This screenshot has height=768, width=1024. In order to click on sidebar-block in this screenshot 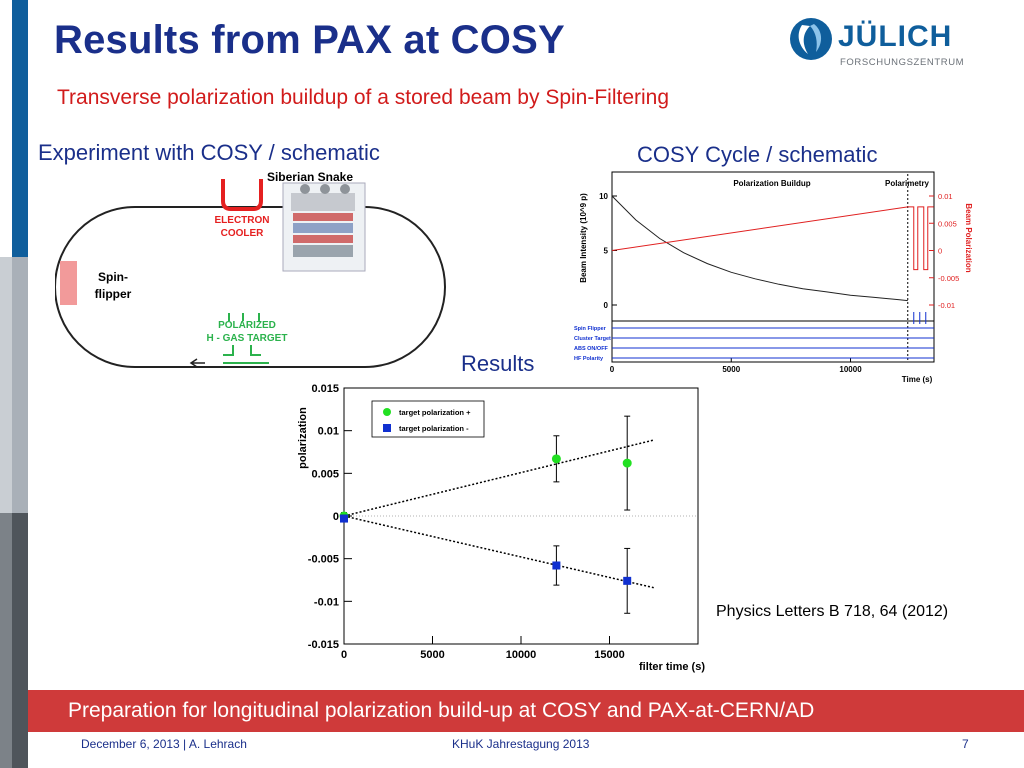, I will do `click(6, 128)`.